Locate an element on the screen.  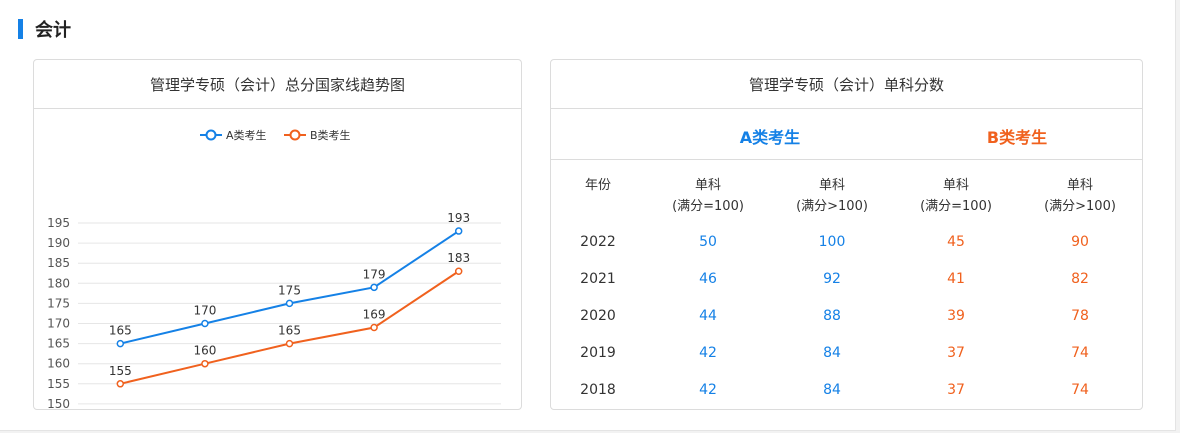
section-header: 会计 is located at coordinates (44, 29).